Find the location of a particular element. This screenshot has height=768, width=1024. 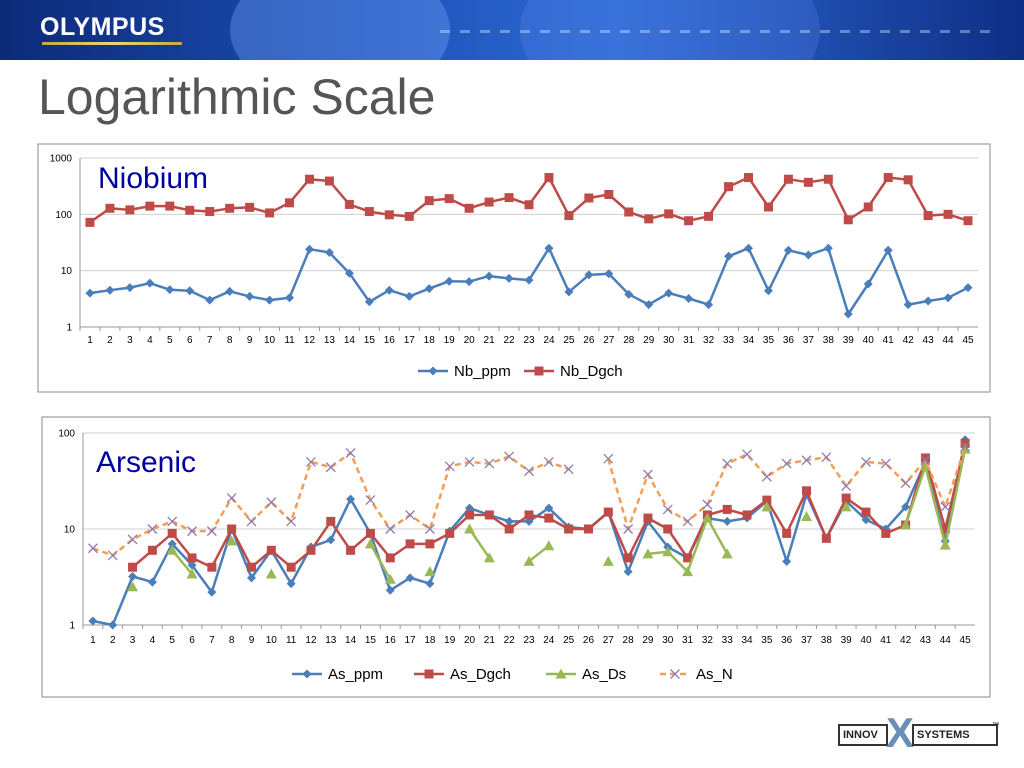

y-tick-label: 100 is located at coordinates (63, 215).